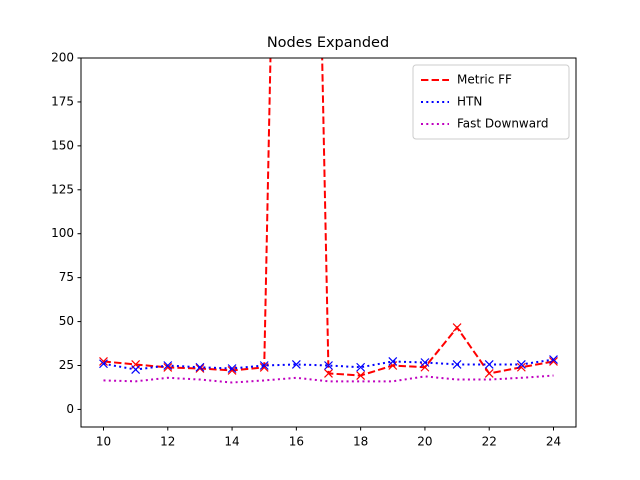 The height and width of the screenshot is (480, 640). Describe the element at coordinates (502, 124) in the screenshot. I see `legend-label: Fast Downward` at that location.